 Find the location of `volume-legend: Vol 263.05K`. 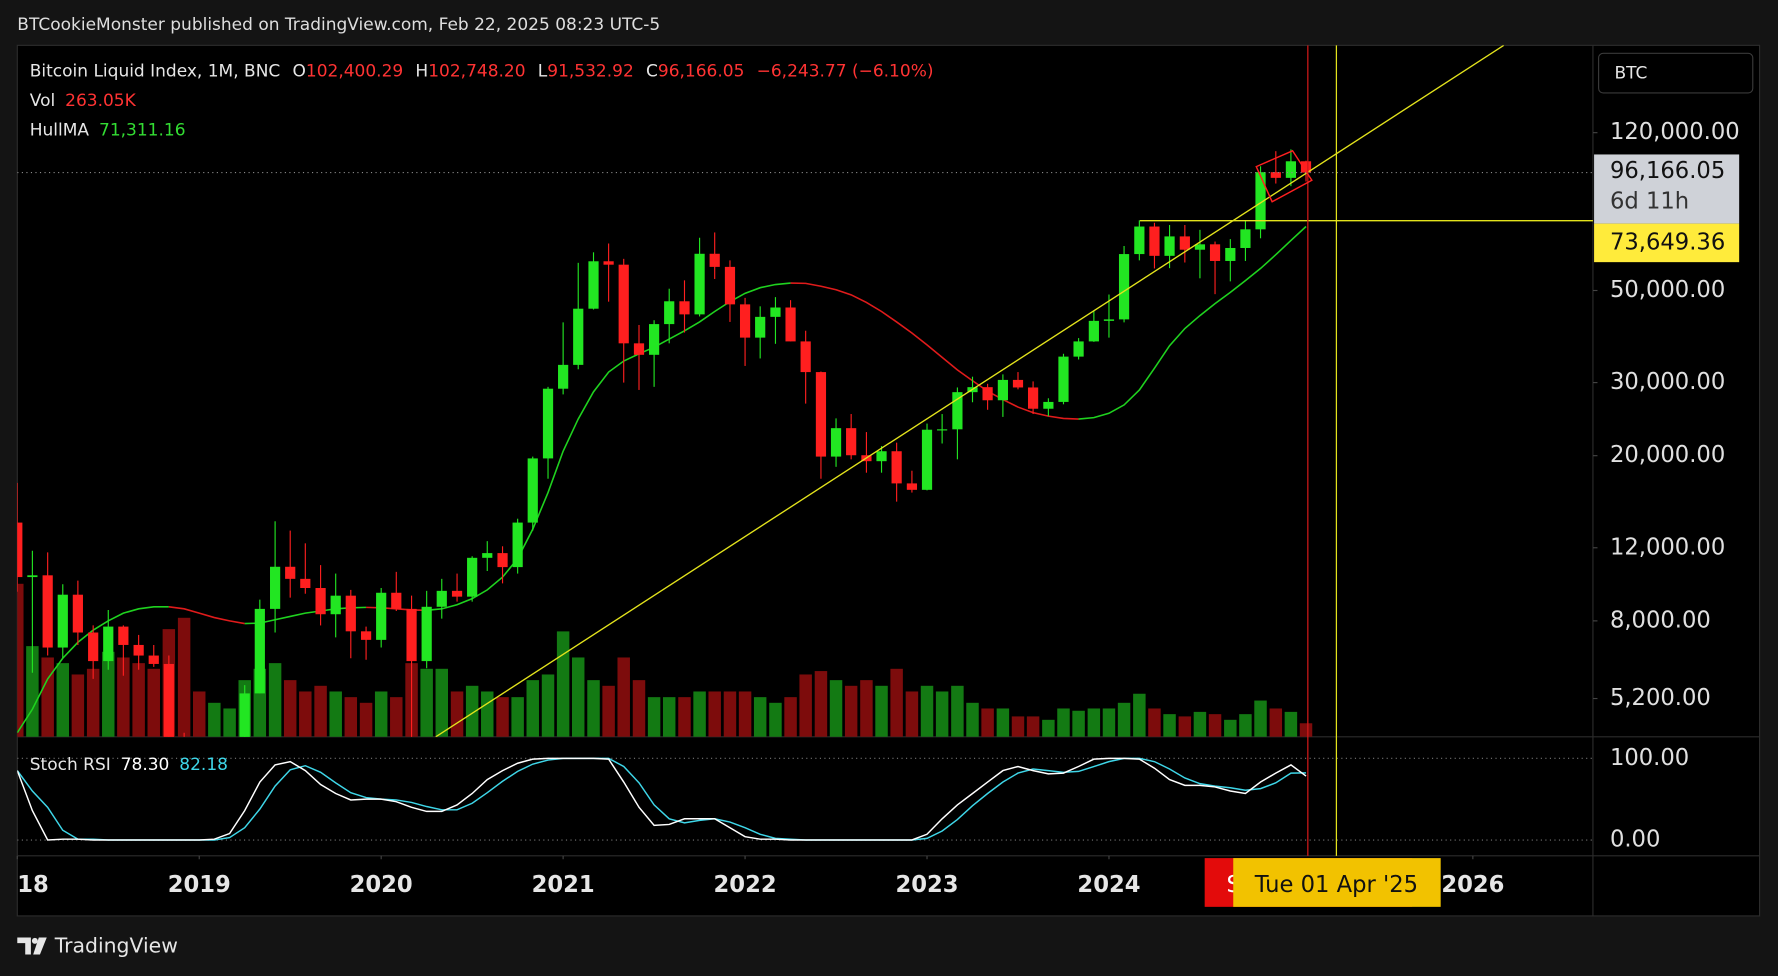

volume-legend: Vol 263.05K is located at coordinates (83, 101).